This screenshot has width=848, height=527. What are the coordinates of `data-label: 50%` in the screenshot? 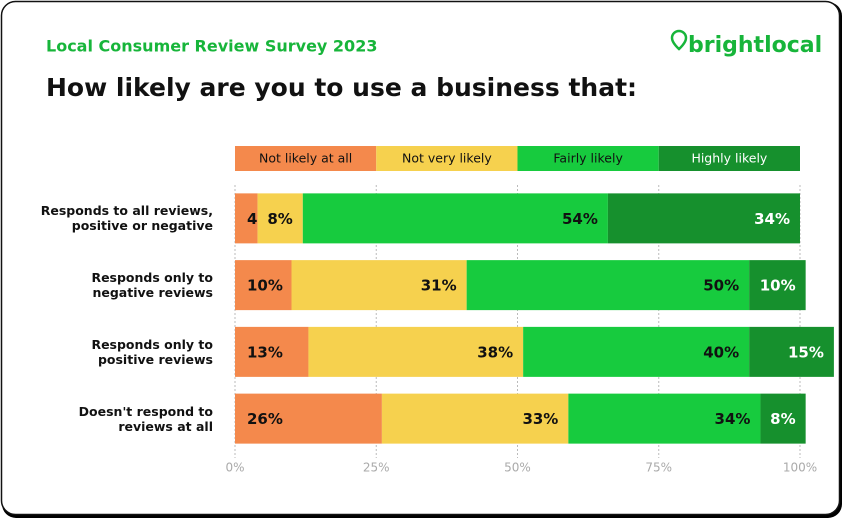 It's located at (721, 286).